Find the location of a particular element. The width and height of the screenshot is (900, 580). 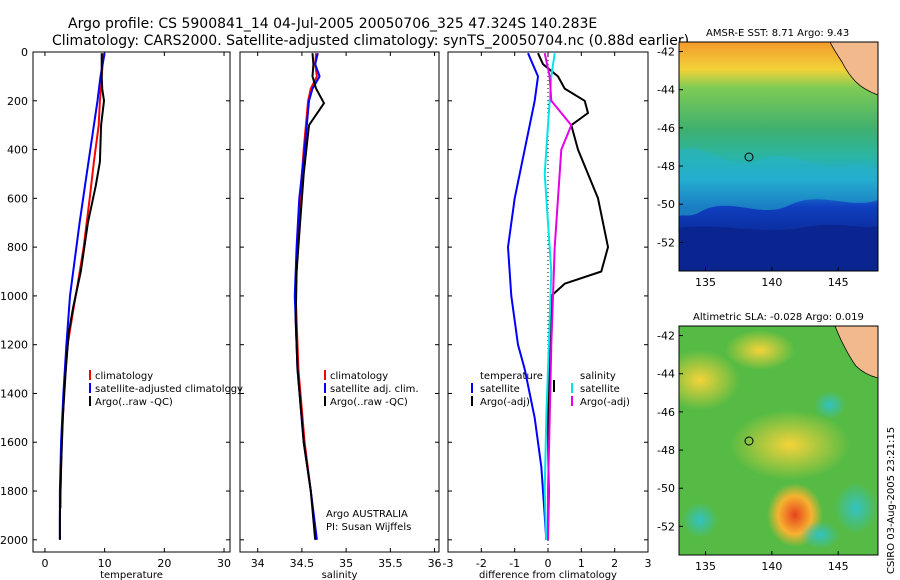

y-tick-label: 600 is located at coordinates (17, 198).